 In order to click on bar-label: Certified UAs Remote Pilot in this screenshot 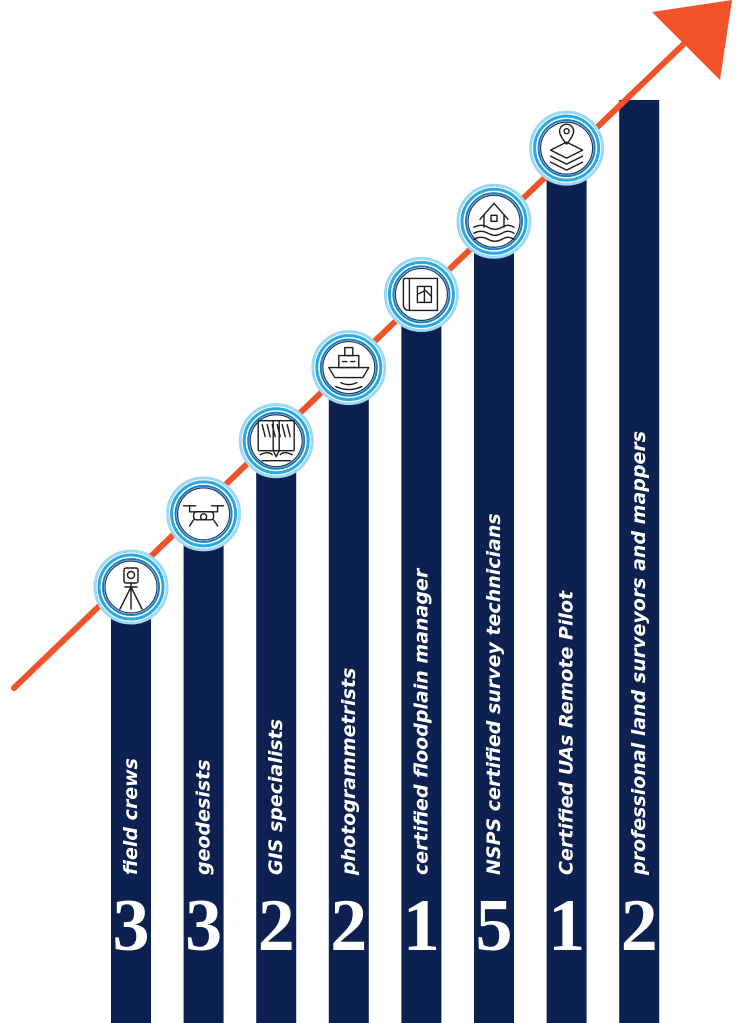, I will do `click(567, 732)`.